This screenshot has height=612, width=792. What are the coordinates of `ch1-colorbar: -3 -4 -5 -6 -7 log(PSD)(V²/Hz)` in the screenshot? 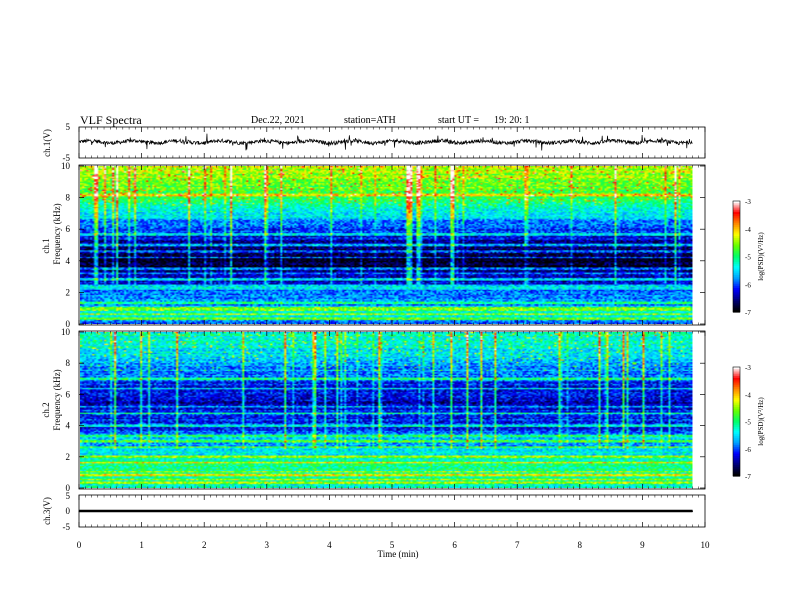 It's located at (748, 257).